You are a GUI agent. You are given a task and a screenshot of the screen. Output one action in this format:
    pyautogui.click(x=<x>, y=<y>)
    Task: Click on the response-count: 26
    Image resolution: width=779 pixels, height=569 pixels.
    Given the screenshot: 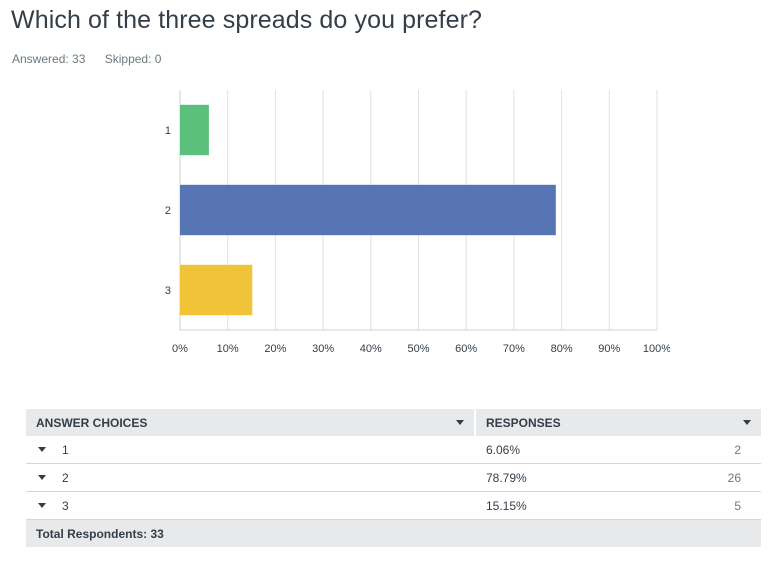 What is the action you would take?
    pyautogui.click(x=734, y=477)
    